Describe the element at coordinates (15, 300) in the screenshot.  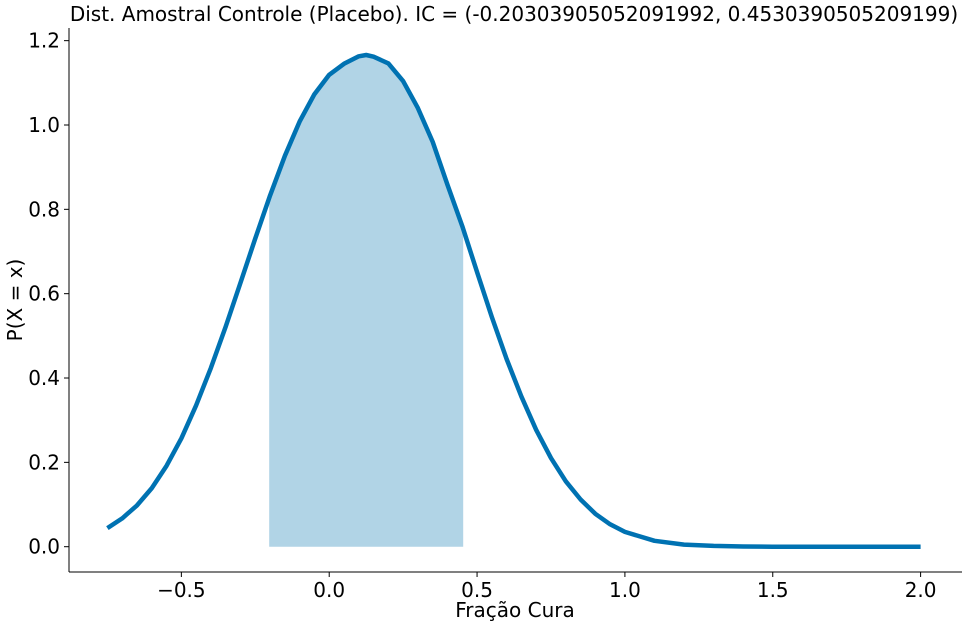
I see `y-axis-label: P(X = x)` at that location.